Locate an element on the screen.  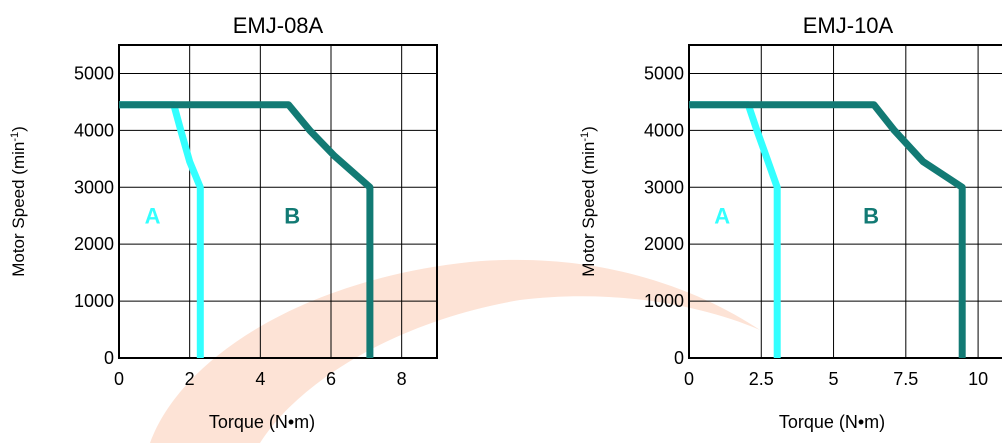
x-tick-label: 2.5 is located at coordinates (761, 379).